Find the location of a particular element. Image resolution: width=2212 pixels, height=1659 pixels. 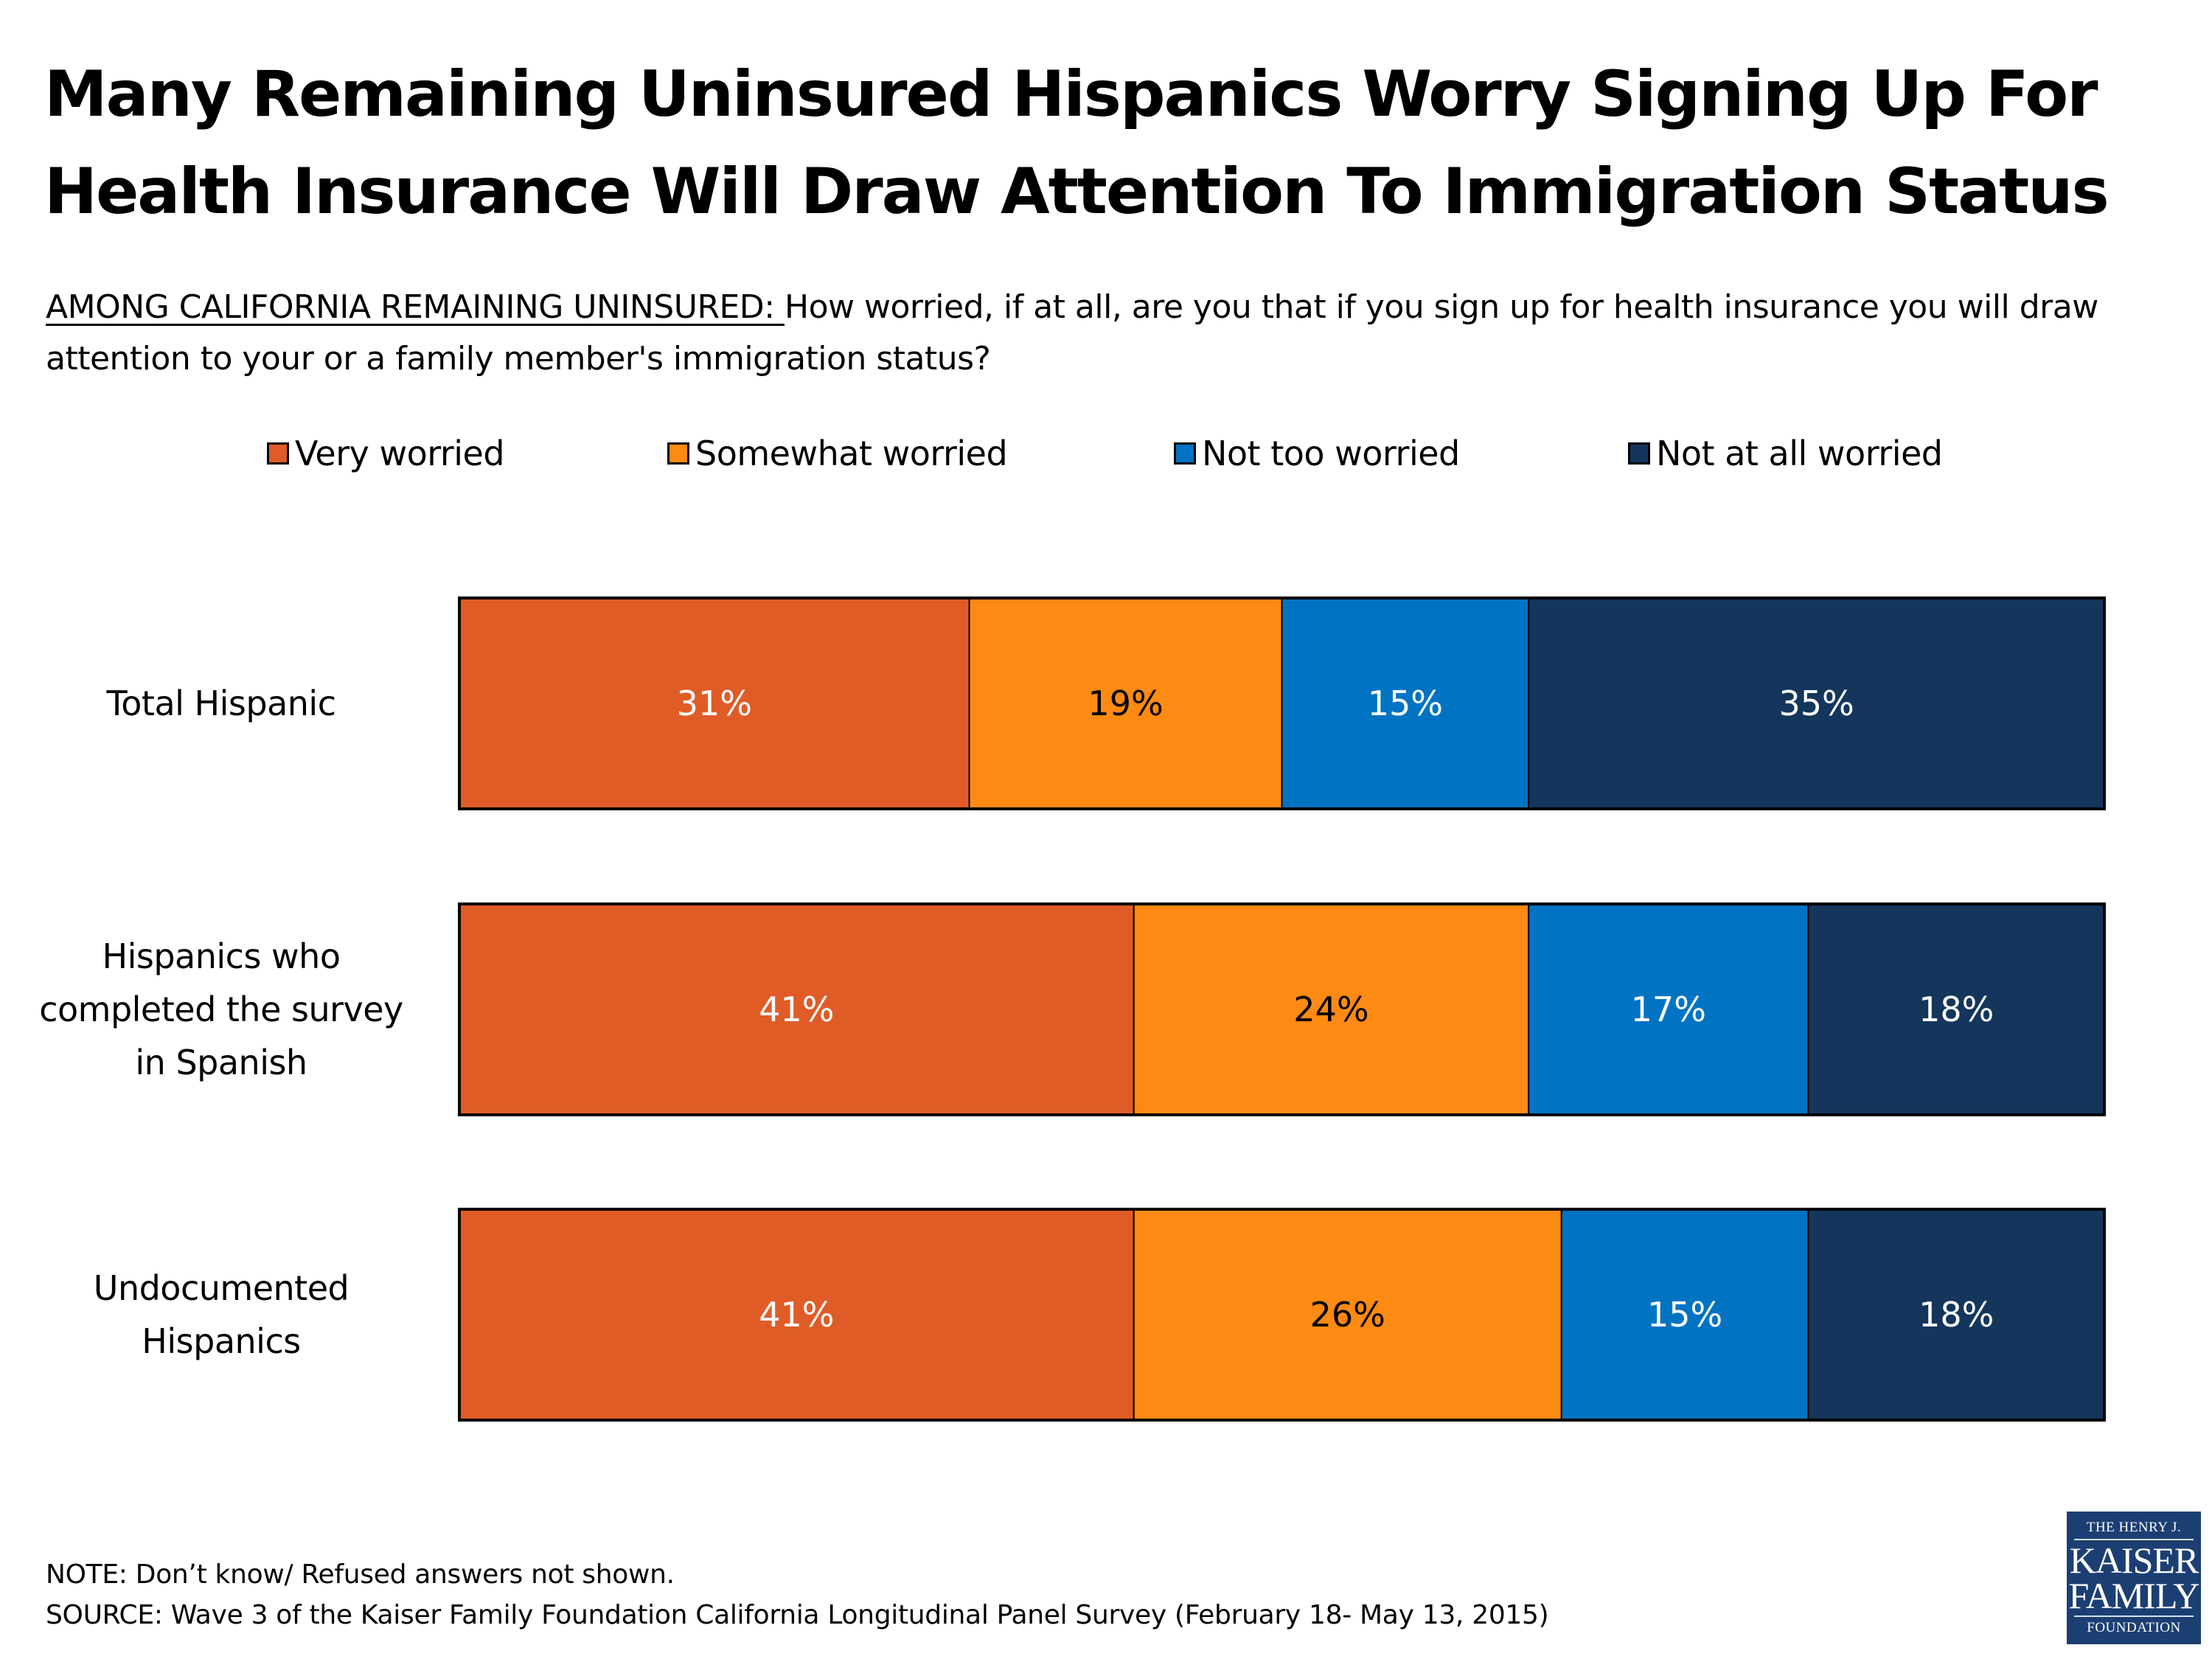

logo-line-1: THE HENRY J. is located at coordinates (2134, 1527).